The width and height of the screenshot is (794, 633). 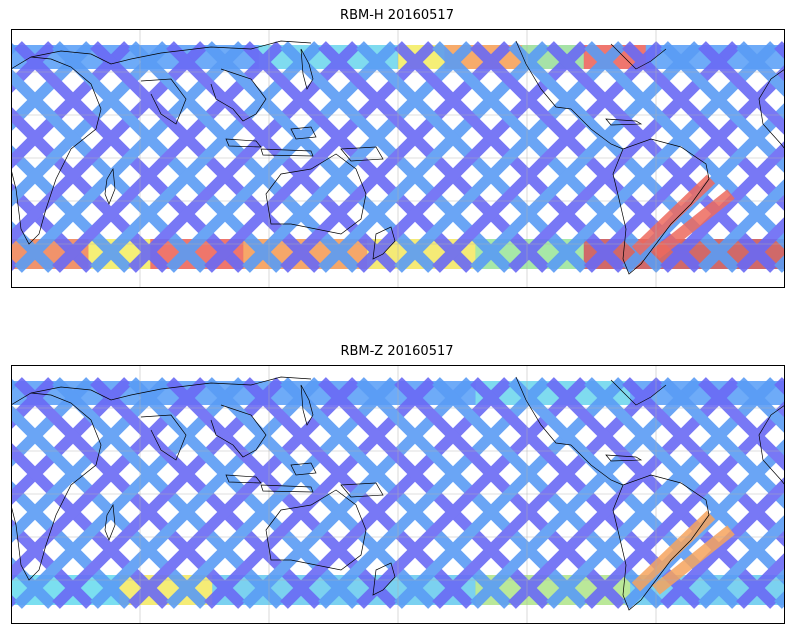 I want to click on panel-title-top: RBM-H 20160517, so click(x=397, y=15).